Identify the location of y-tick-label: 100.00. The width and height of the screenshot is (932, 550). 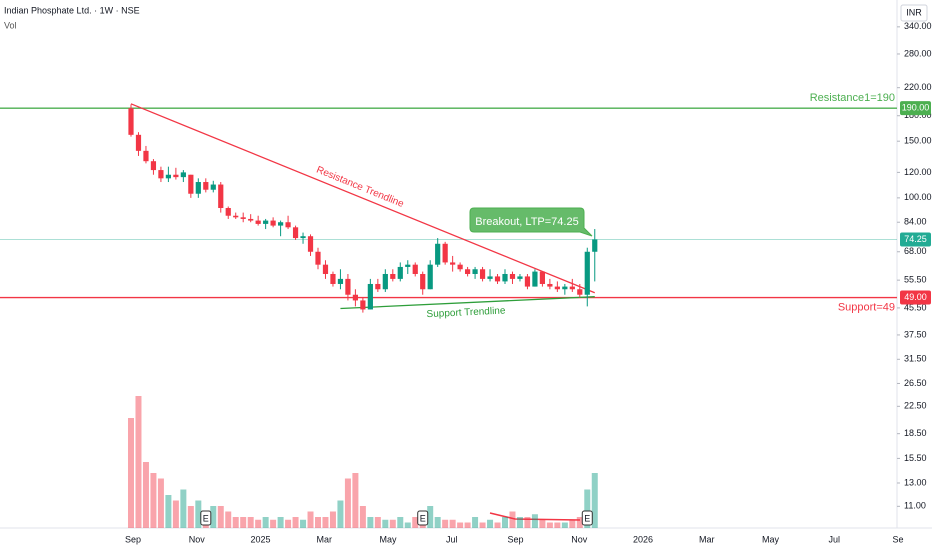
(918, 197).